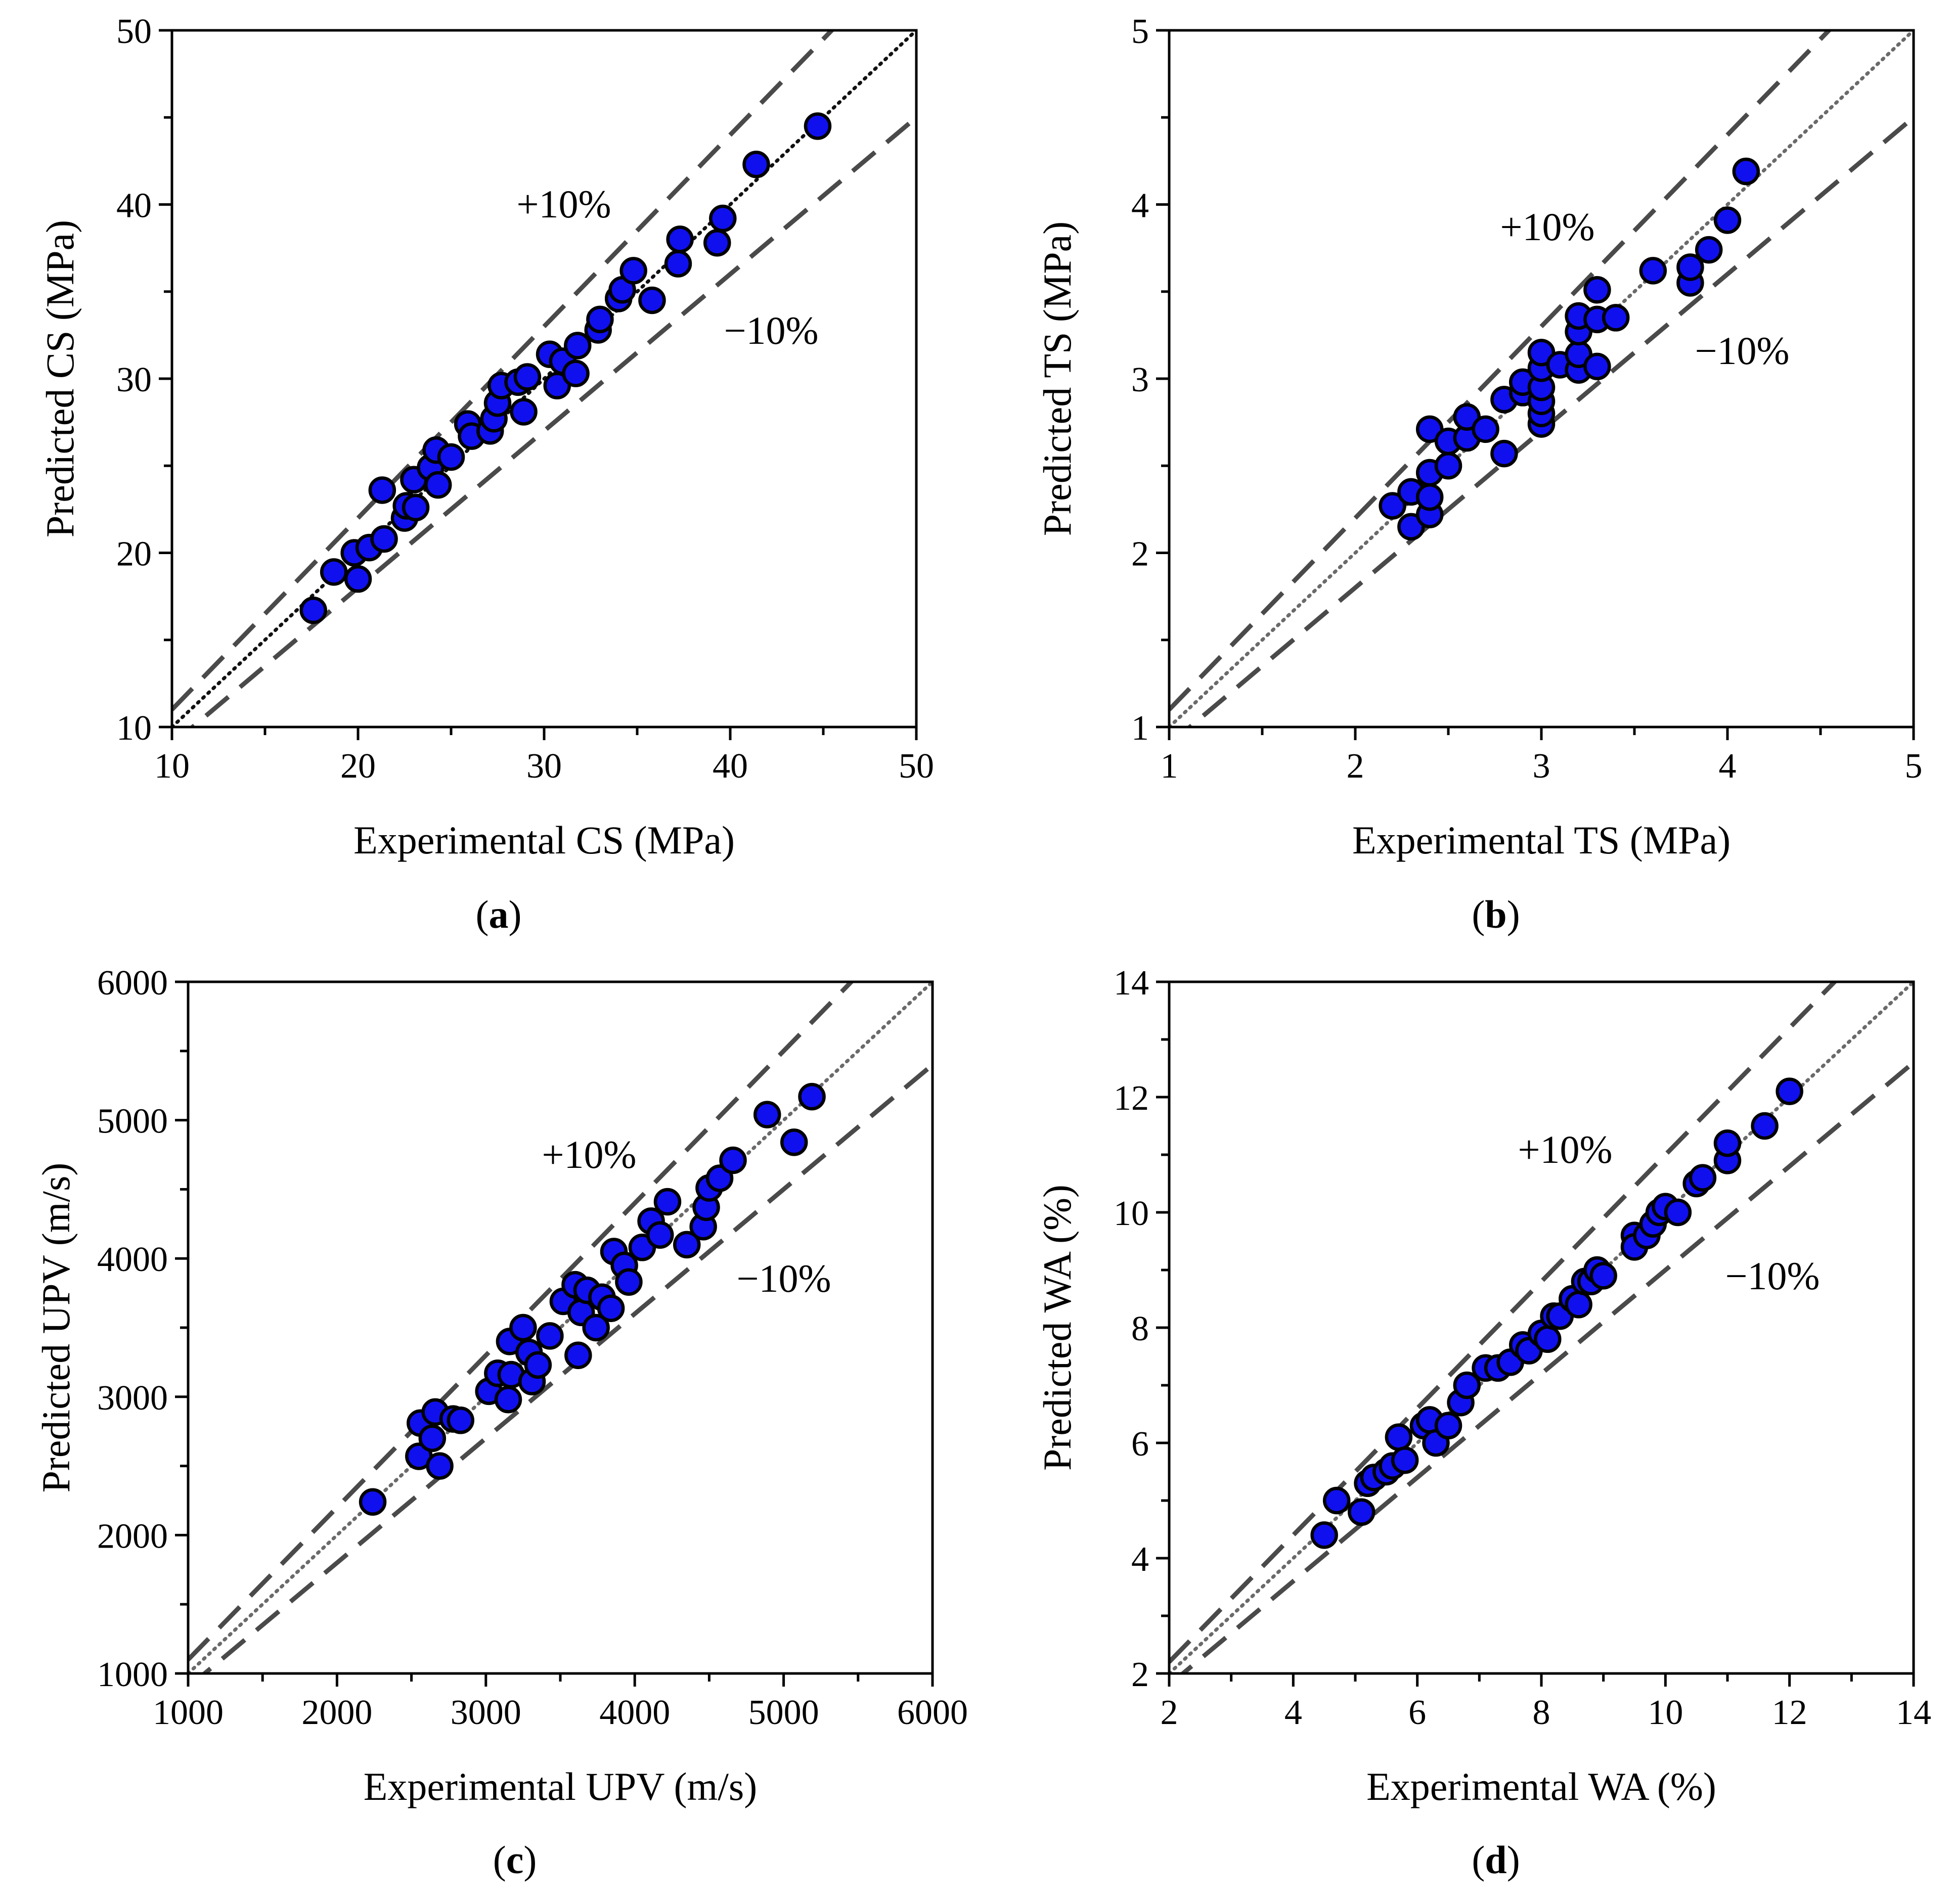 This screenshot has width=1952, height=1904. What do you see at coordinates (133, 983) in the screenshot?
I see `y-tick-label: 6000` at bounding box center [133, 983].